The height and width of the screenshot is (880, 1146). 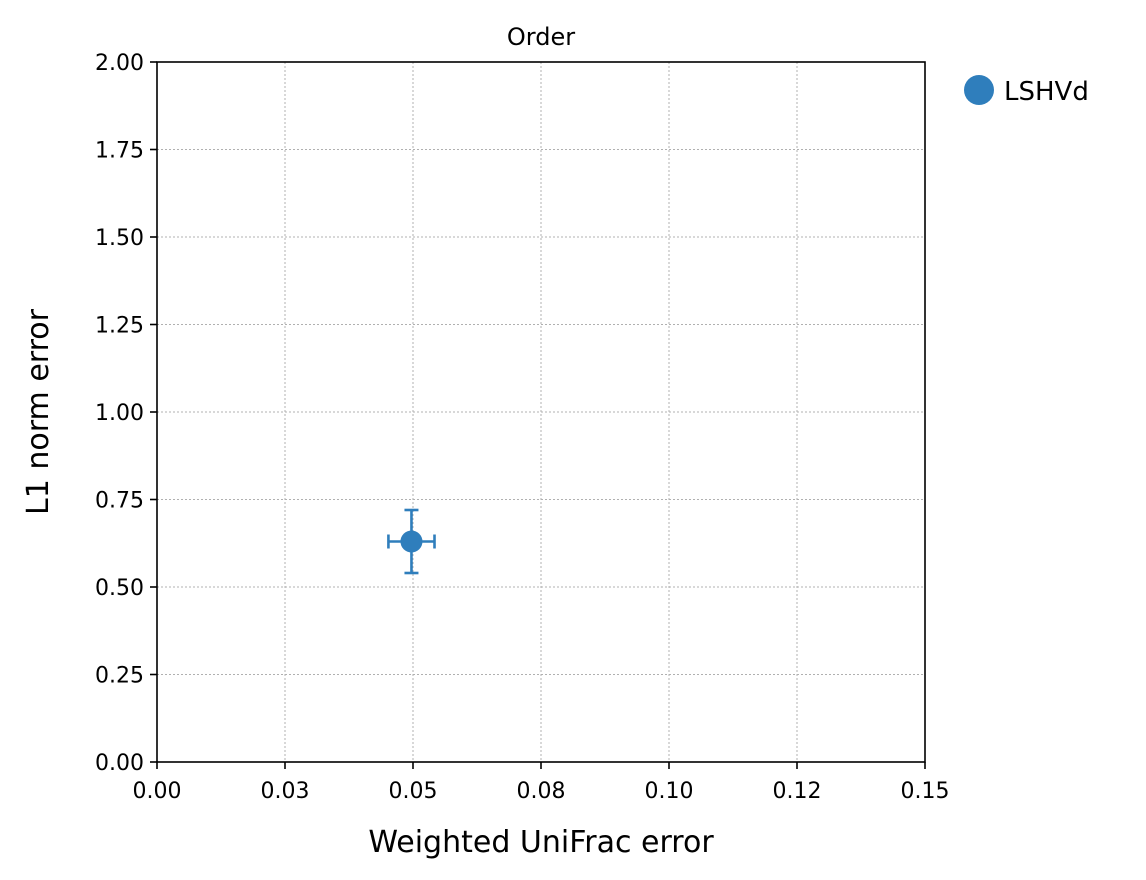 What do you see at coordinates (119, 326) in the screenshot?
I see `y-tick-label: 1.25` at bounding box center [119, 326].